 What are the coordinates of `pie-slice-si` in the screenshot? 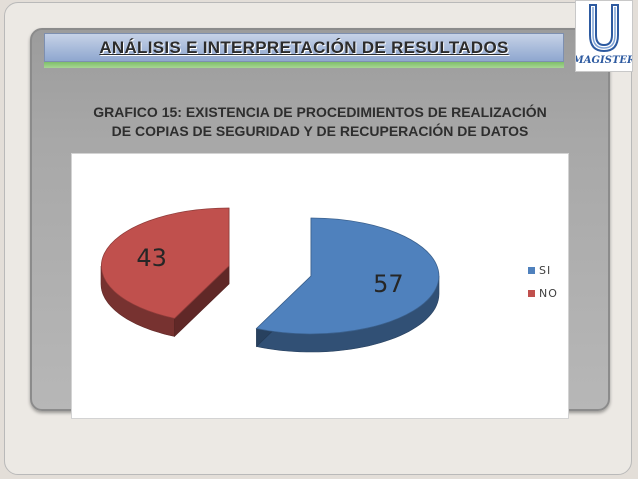 It's located at (347, 276).